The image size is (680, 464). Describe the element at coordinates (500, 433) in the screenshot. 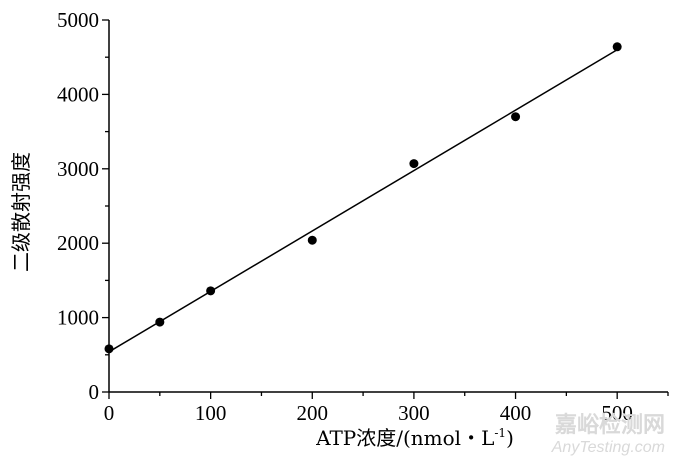

I see `x-axis-title-sup: -1` at that location.